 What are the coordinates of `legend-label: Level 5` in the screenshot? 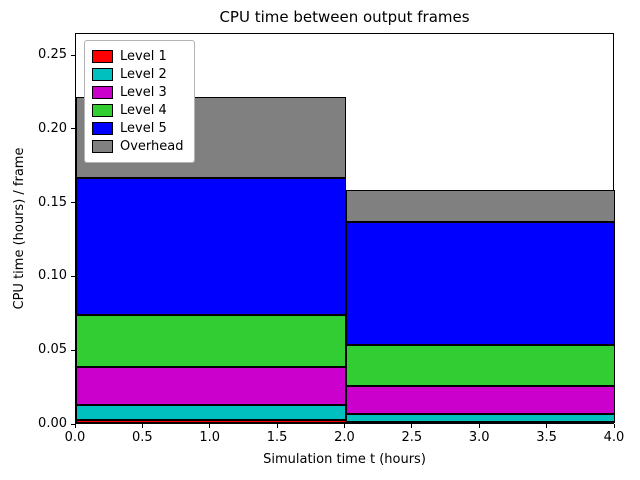 It's located at (143, 128).